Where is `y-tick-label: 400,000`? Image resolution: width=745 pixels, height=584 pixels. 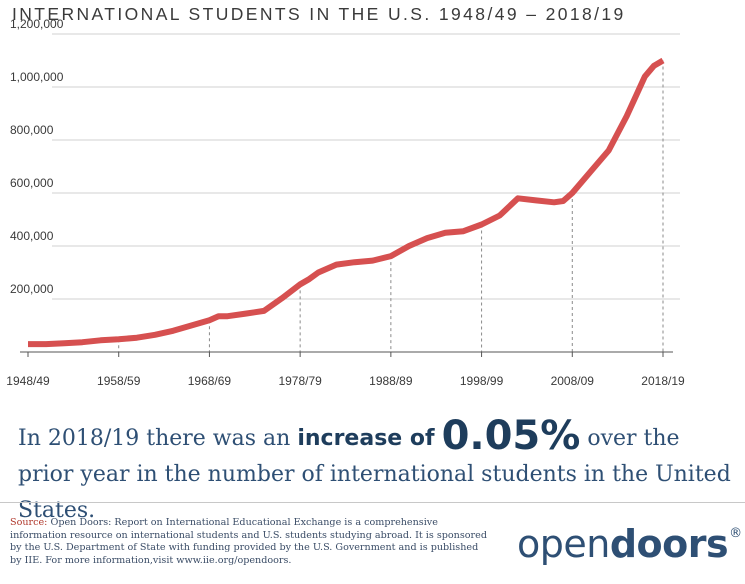 y-tick-label: 400,000 is located at coordinates (32, 236).